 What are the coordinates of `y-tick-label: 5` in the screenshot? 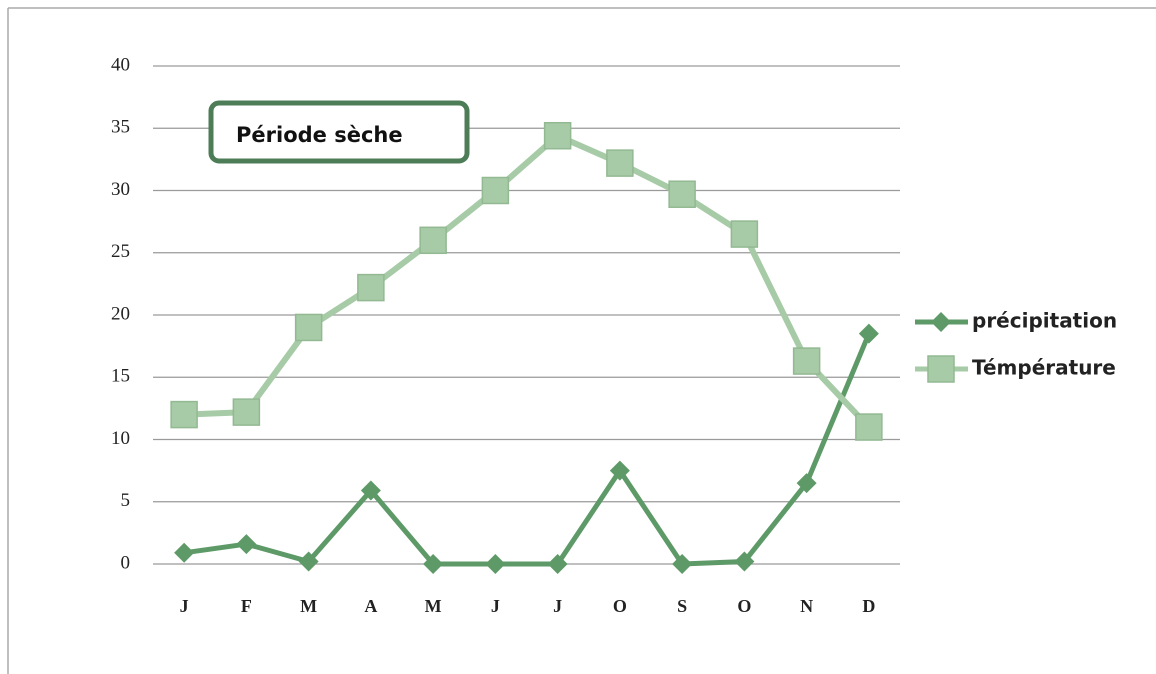 It's located at (126, 500).